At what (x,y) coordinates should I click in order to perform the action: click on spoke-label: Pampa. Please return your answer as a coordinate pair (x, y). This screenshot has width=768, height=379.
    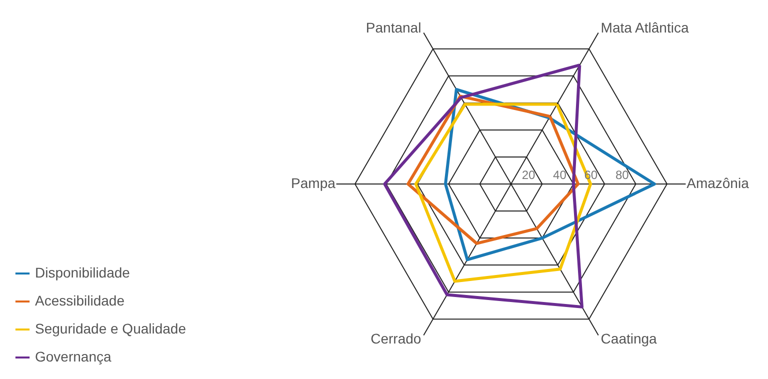
    Looking at the image, I should click on (313, 183).